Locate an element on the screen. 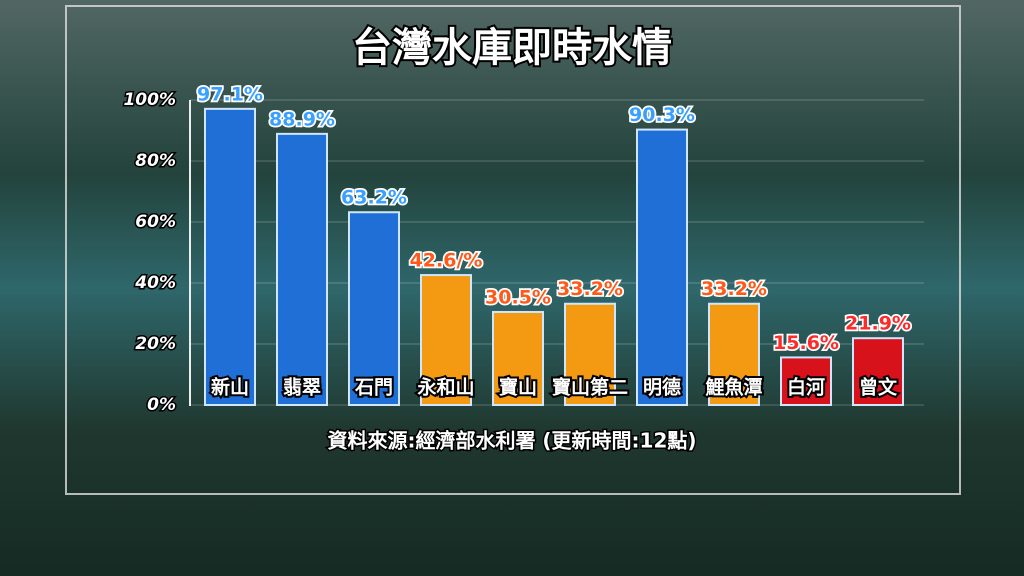 Image resolution: width=1024 pixels, height=576 pixels. y-tick-label: 100% is located at coordinates (149, 100).